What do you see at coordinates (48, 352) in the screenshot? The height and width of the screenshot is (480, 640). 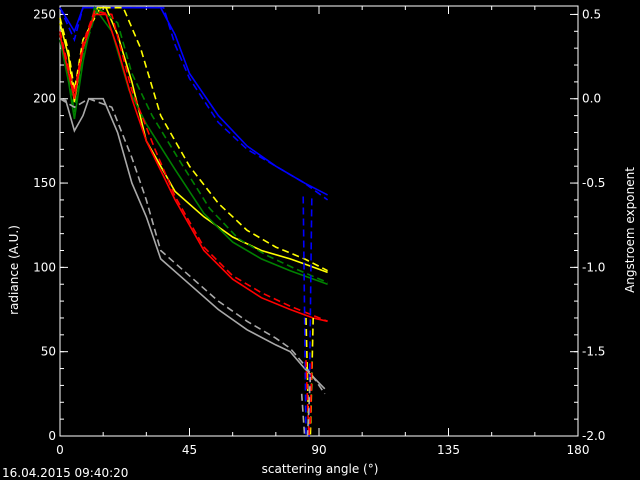 I see `y-tick-label: 50` at bounding box center [48, 352].